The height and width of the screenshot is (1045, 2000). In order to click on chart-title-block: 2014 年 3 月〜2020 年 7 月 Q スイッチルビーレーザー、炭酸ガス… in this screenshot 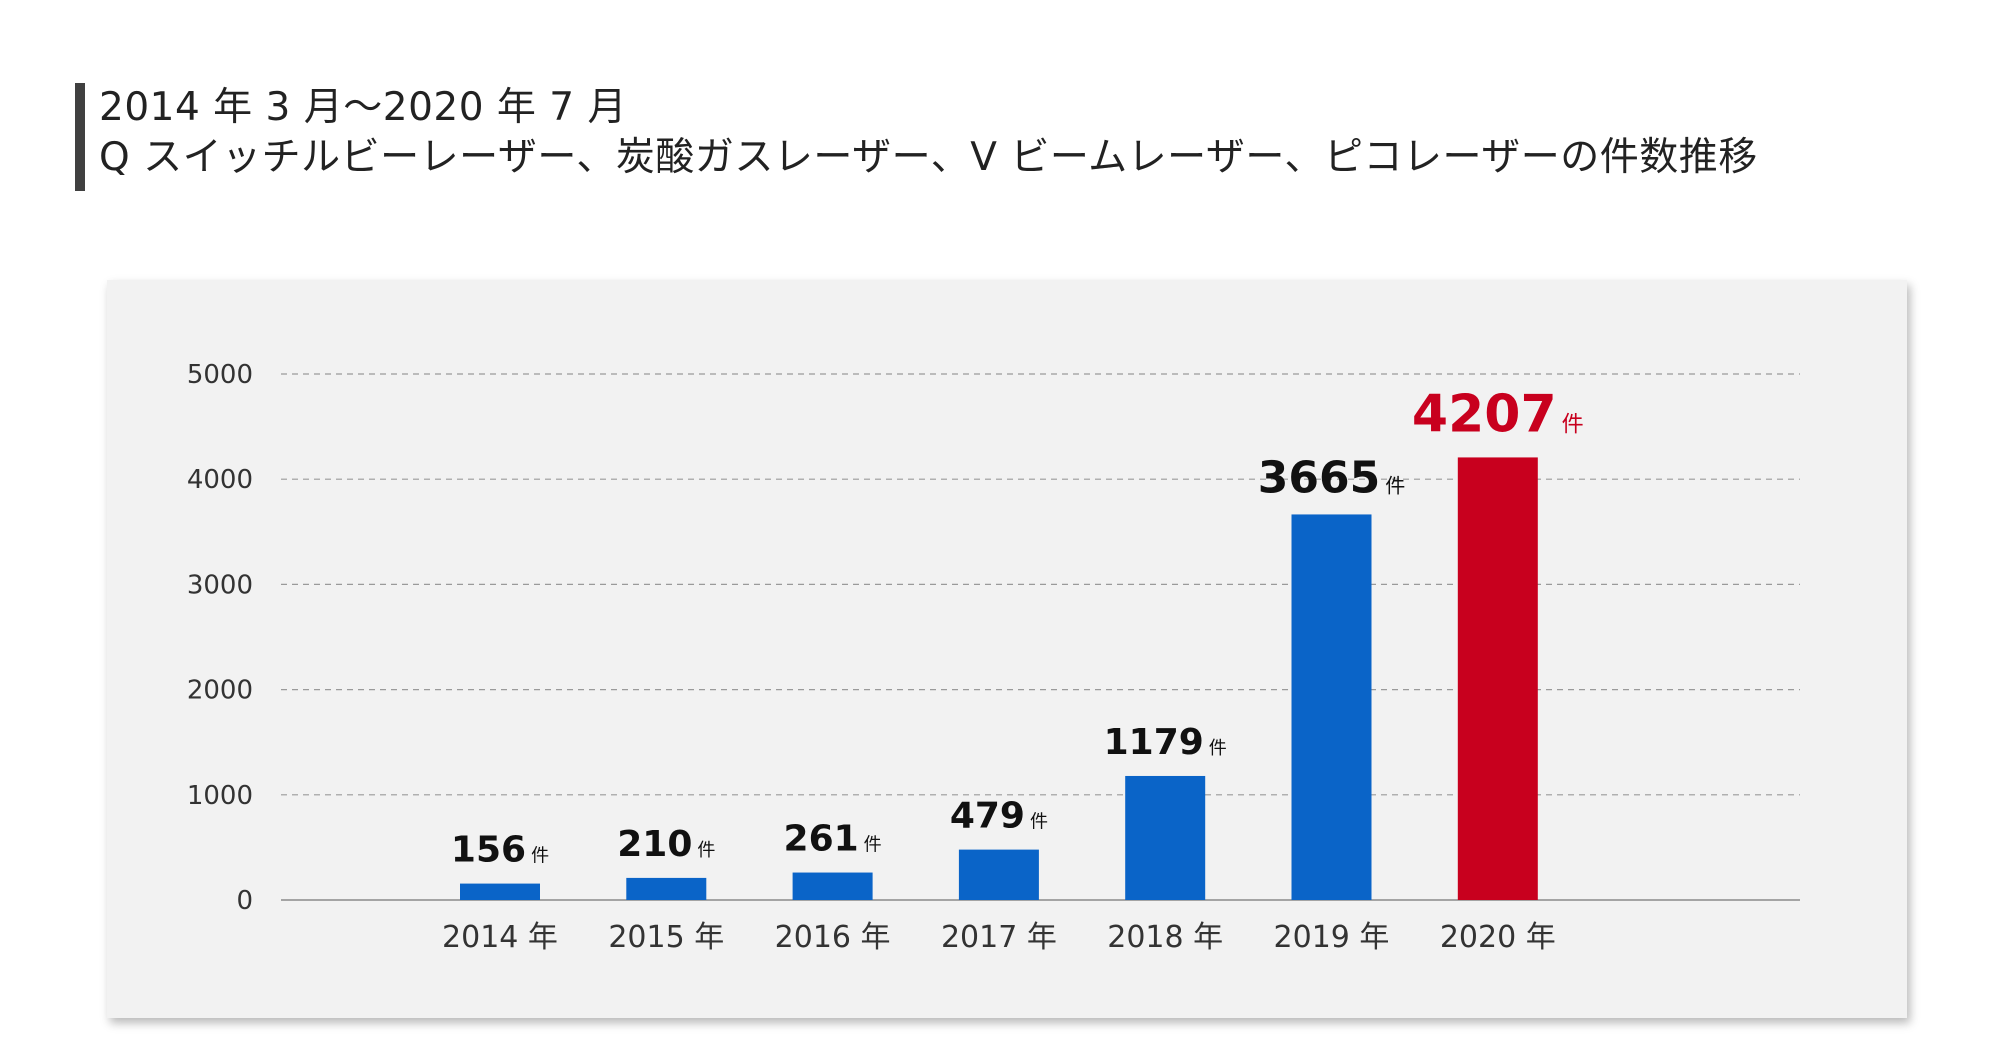, I will do `click(916, 137)`.